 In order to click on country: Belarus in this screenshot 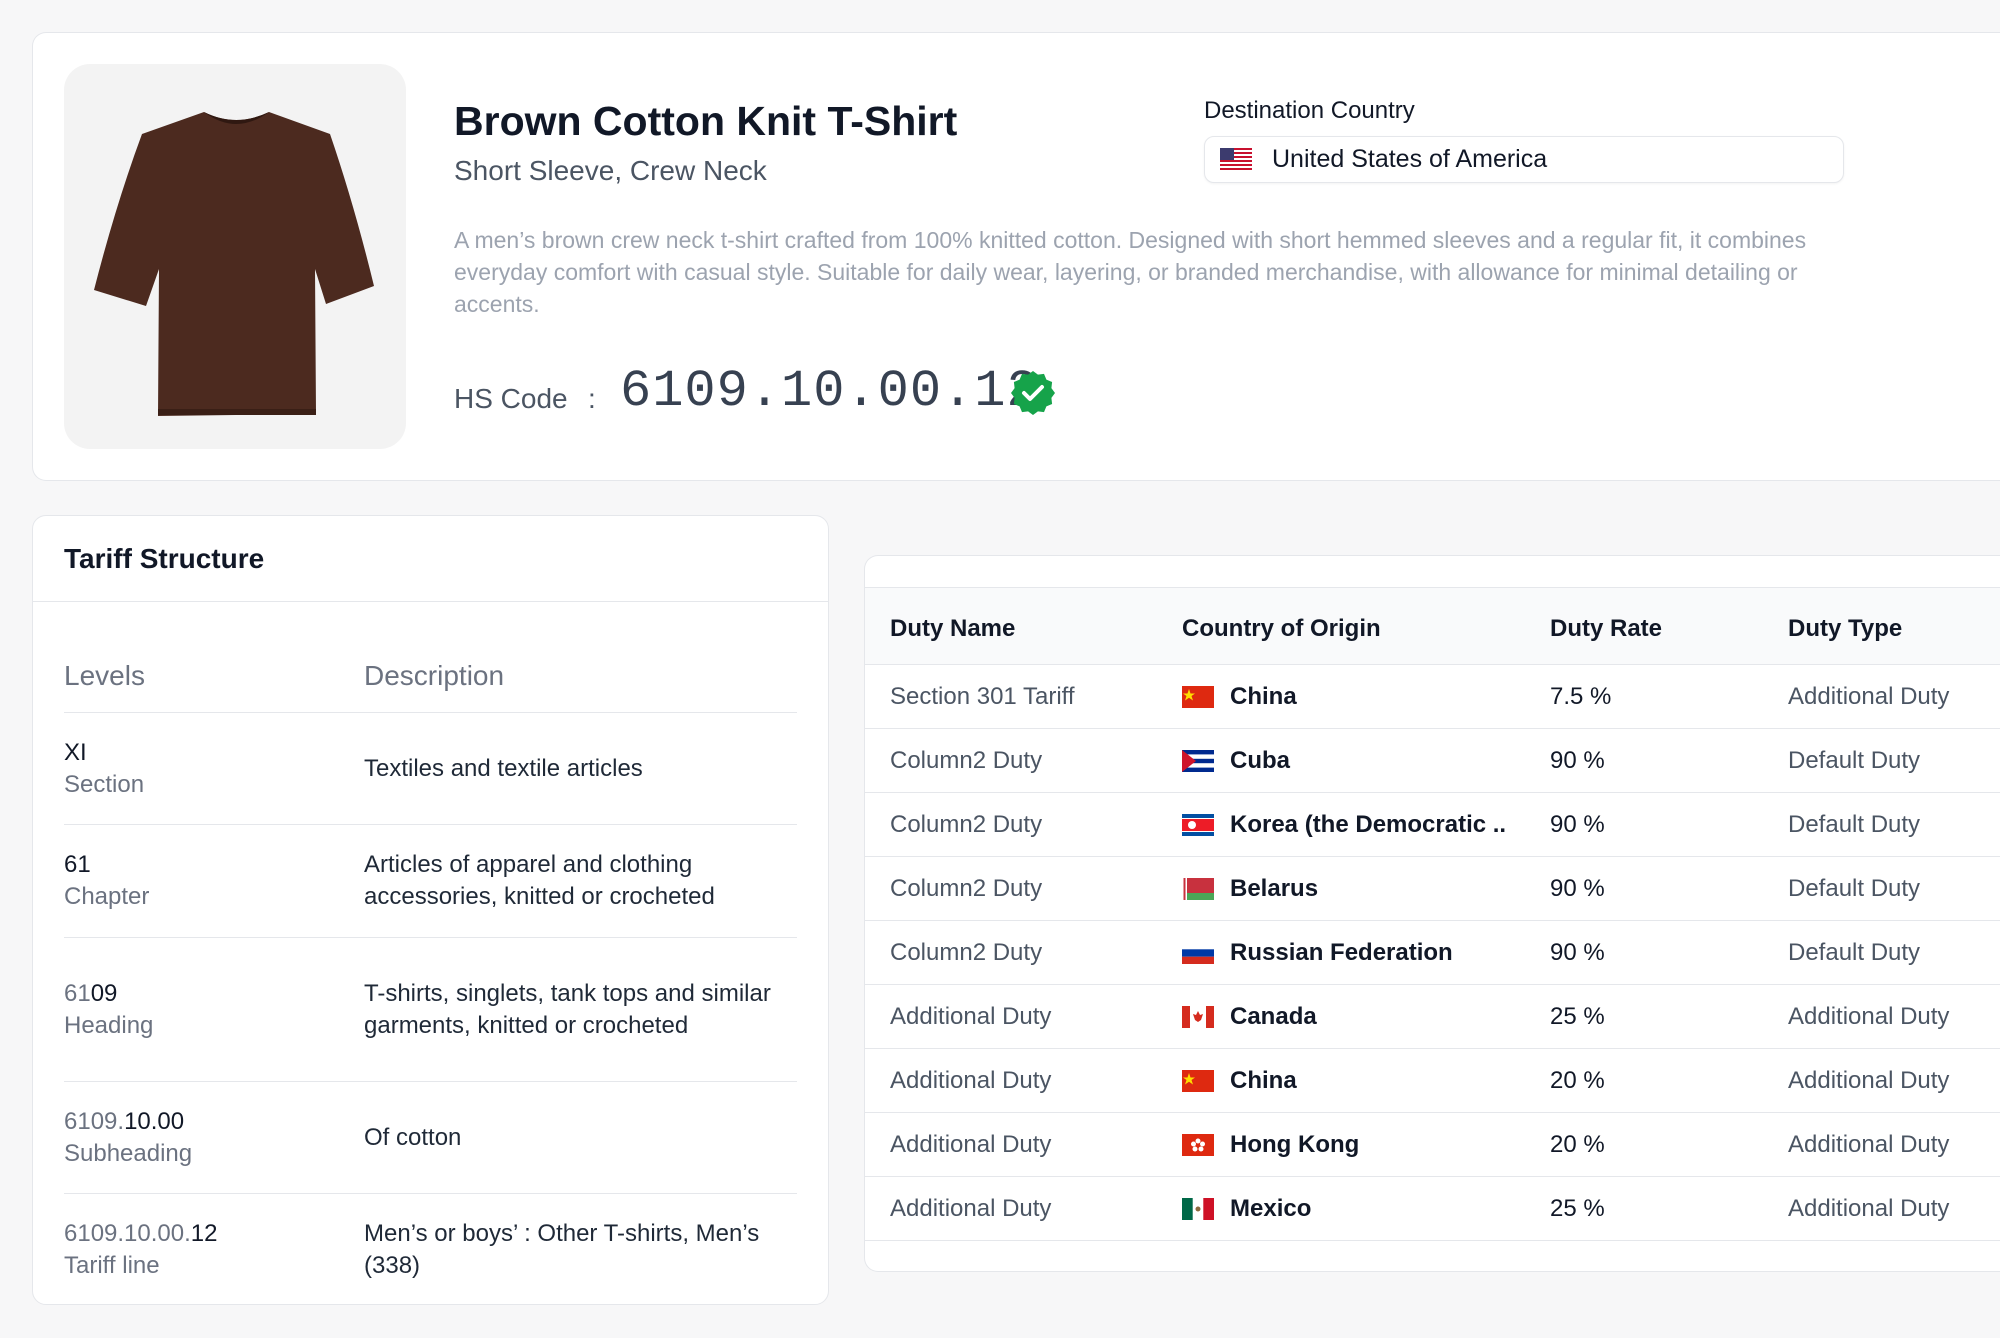, I will do `click(1274, 888)`.